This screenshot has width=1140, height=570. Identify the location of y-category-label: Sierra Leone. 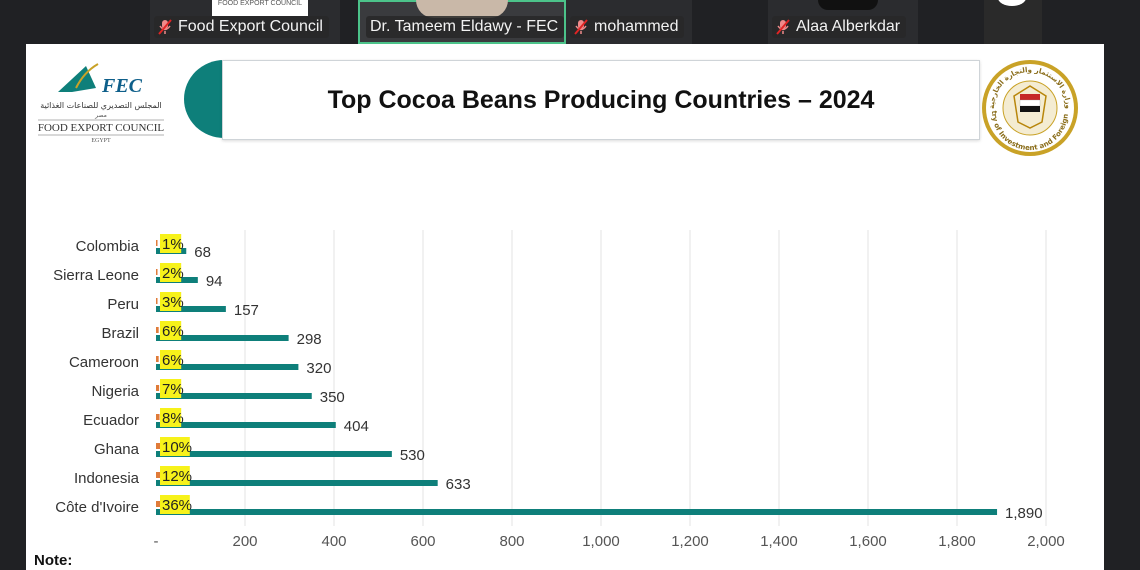
(96, 275).